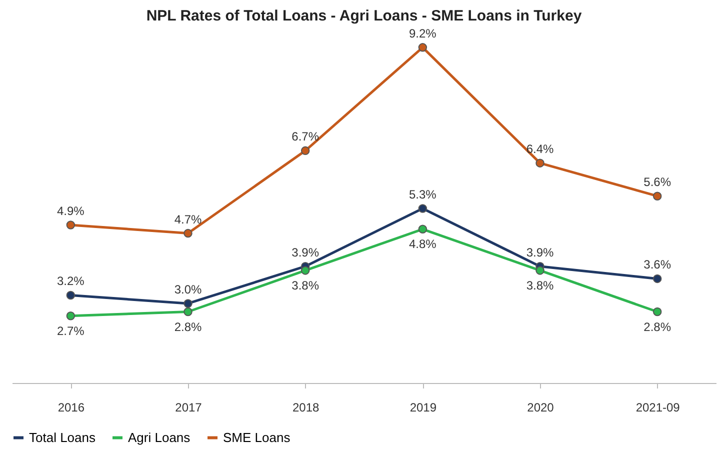 The image size is (728, 457). Describe the element at coordinates (658, 182) in the screenshot. I see `data-label: 5.6%` at that location.